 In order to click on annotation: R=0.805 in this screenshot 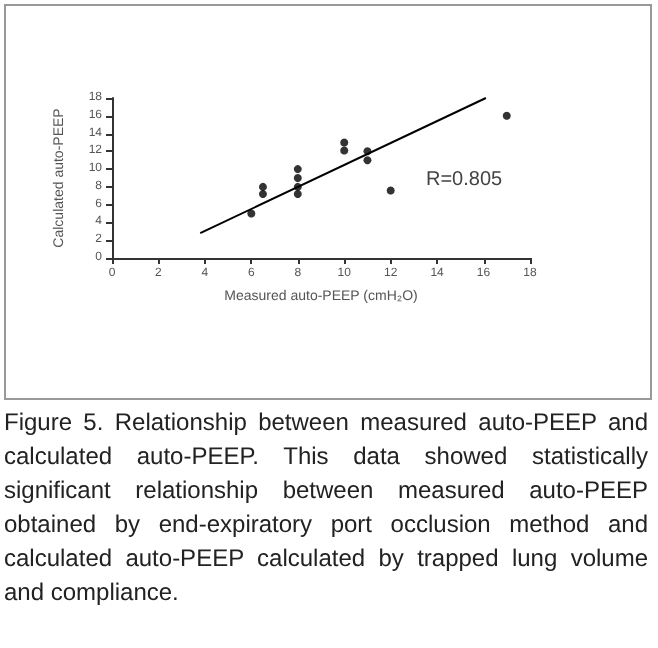, I will do `click(465, 180)`.